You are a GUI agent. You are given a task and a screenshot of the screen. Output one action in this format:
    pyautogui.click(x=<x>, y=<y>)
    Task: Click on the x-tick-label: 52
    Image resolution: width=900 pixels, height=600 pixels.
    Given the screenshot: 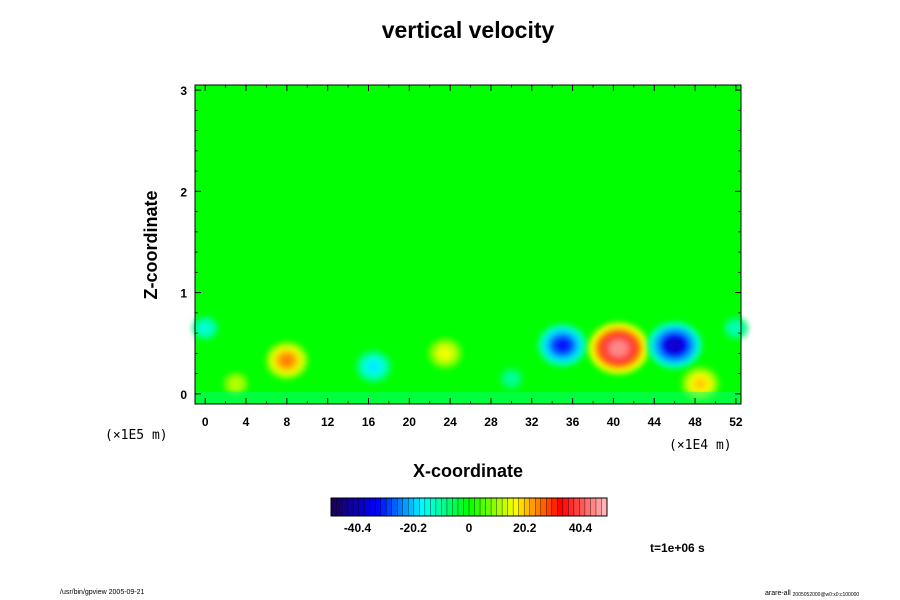 What is the action you would take?
    pyautogui.click(x=736, y=422)
    